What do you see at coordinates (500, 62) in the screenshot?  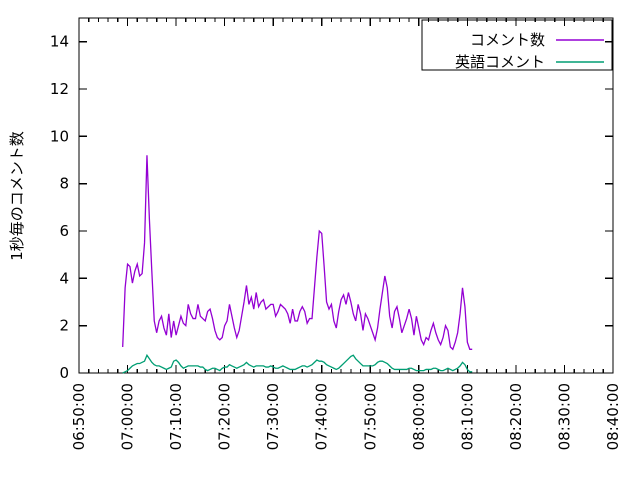 I see `legend-label-english-comment: 英語コメント` at bounding box center [500, 62].